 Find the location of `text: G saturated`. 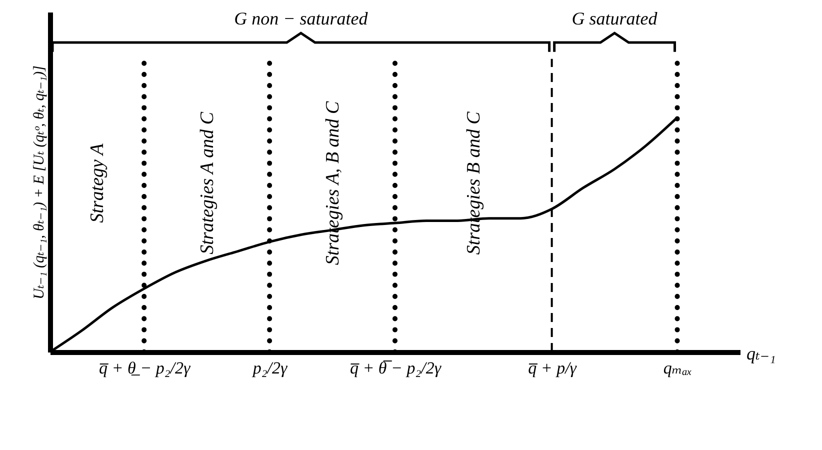

text: G saturated is located at coordinates (615, 18).